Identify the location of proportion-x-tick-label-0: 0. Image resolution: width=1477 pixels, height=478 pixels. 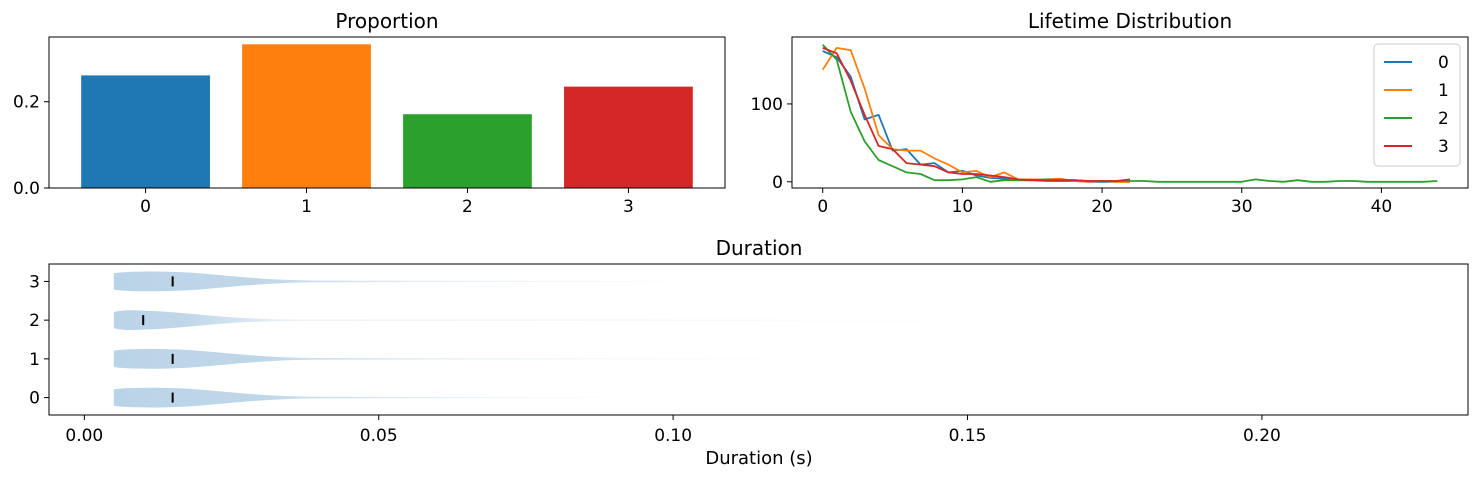
(145, 207).